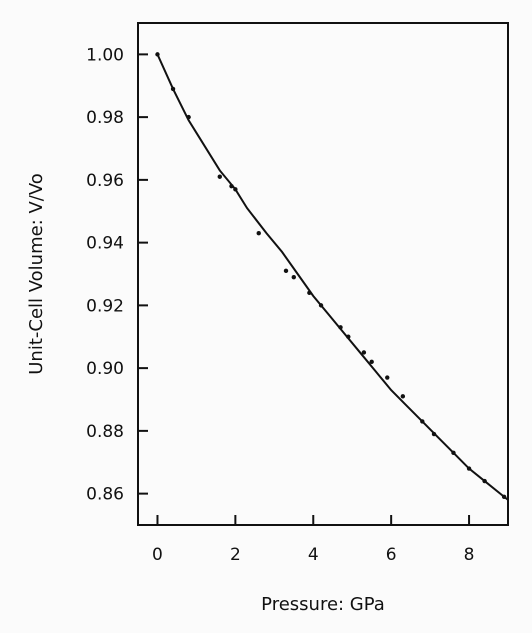  What do you see at coordinates (157, 555) in the screenshot?
I see `x-tick-label: 0` at bounding box center [157, 555].